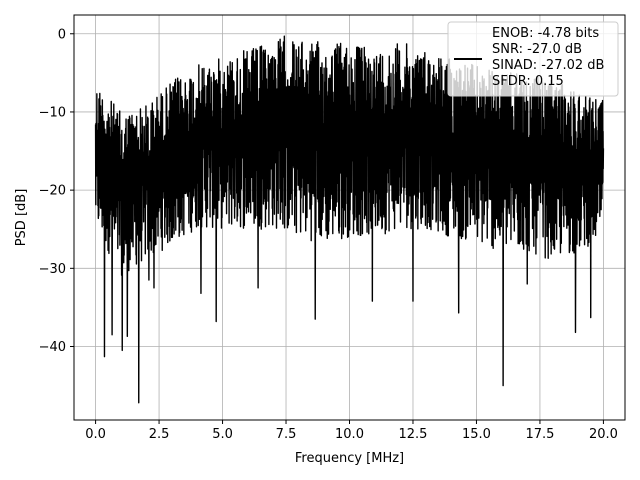 This screenshot has height=480, width=640. Describe the element at coordinates (286, 434) in the screenshot. I see `x-tick-label: 7.5` at that location.